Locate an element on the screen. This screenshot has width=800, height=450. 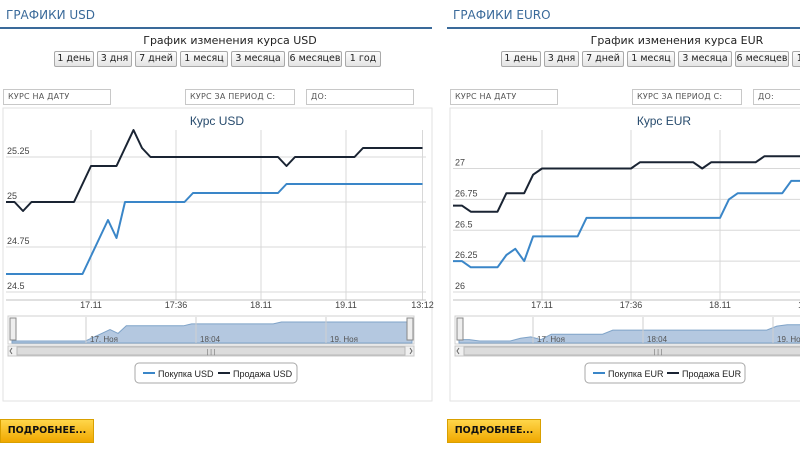
usd-range-1-year-button: 1 год is located at coordinates (363, 59).